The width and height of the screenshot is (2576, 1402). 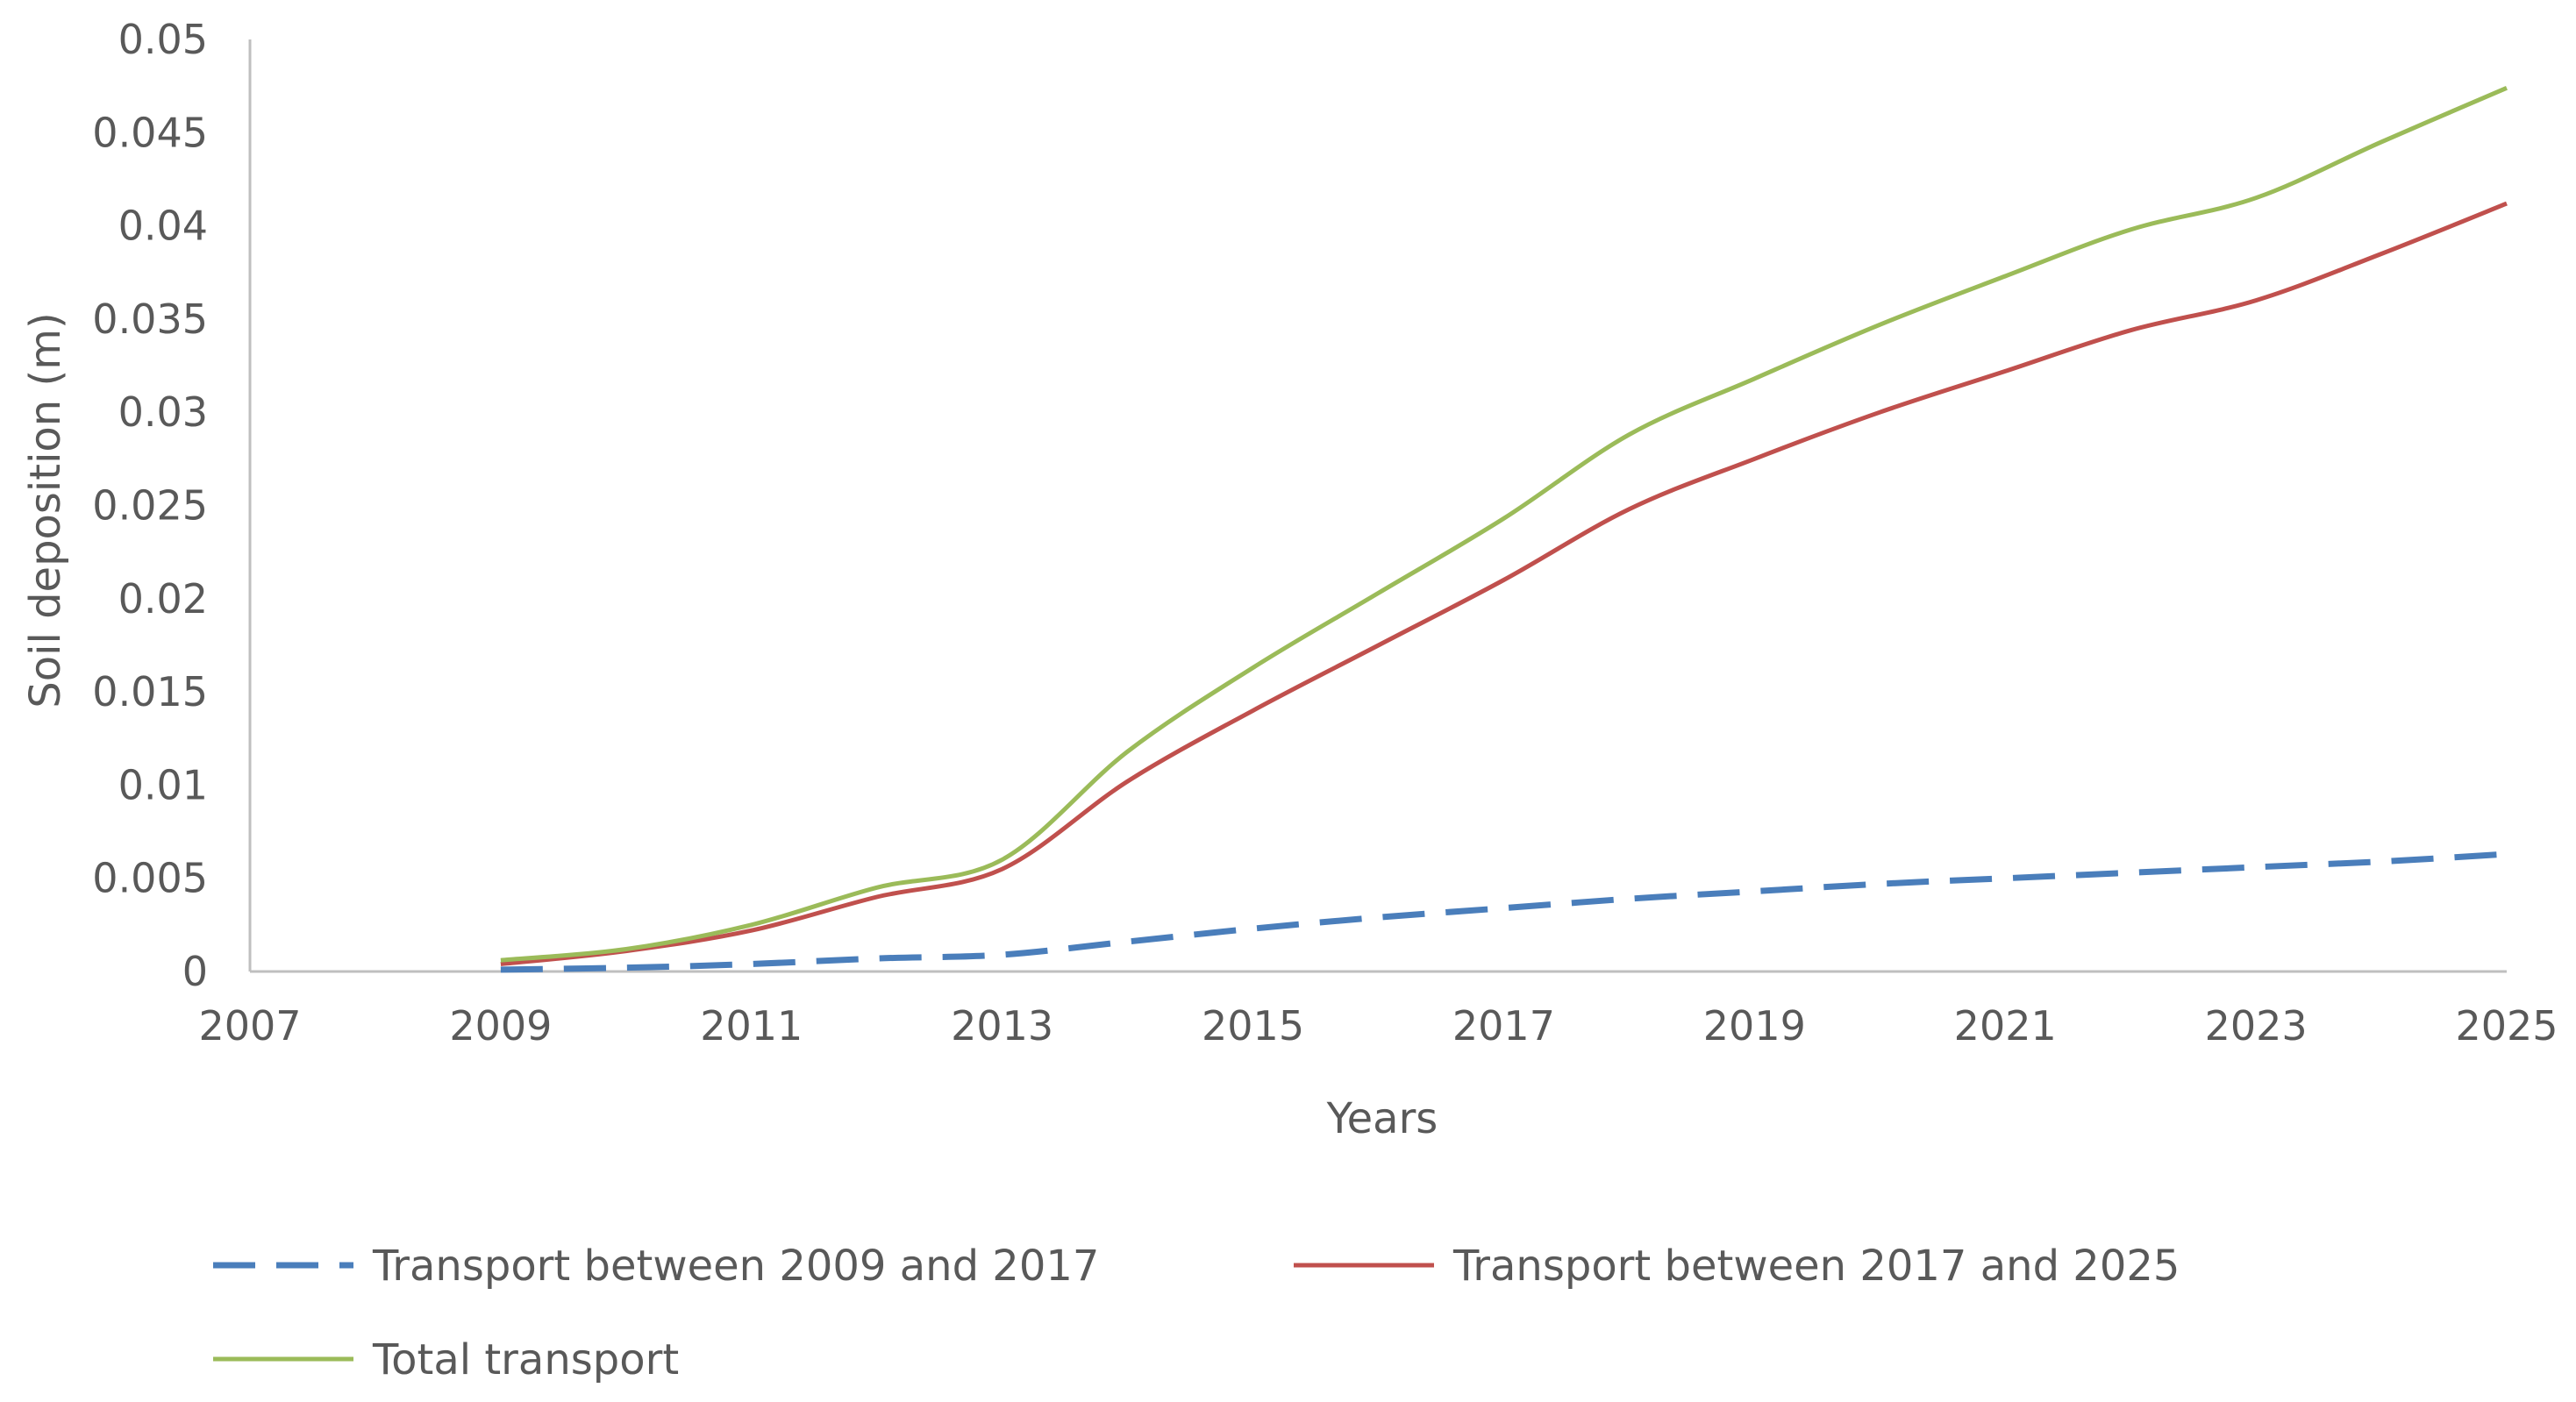 I want to click on x-tick-label: 2019, so click(x=1755, y=1026).